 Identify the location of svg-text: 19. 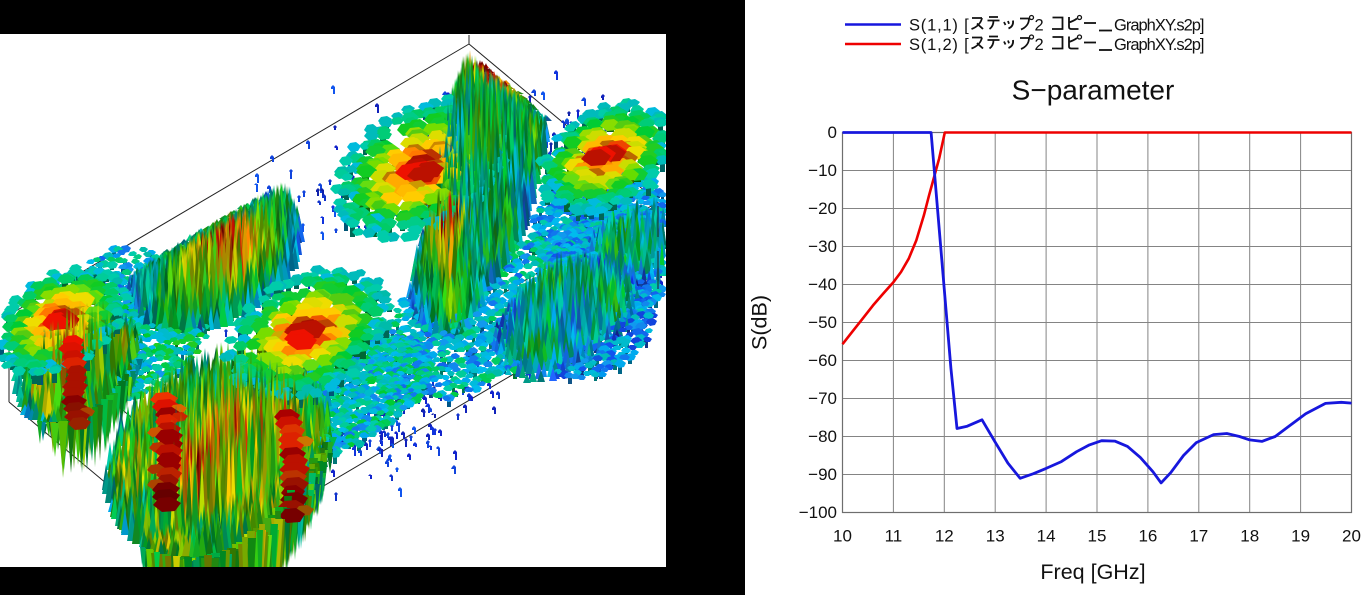
(1300, 536).